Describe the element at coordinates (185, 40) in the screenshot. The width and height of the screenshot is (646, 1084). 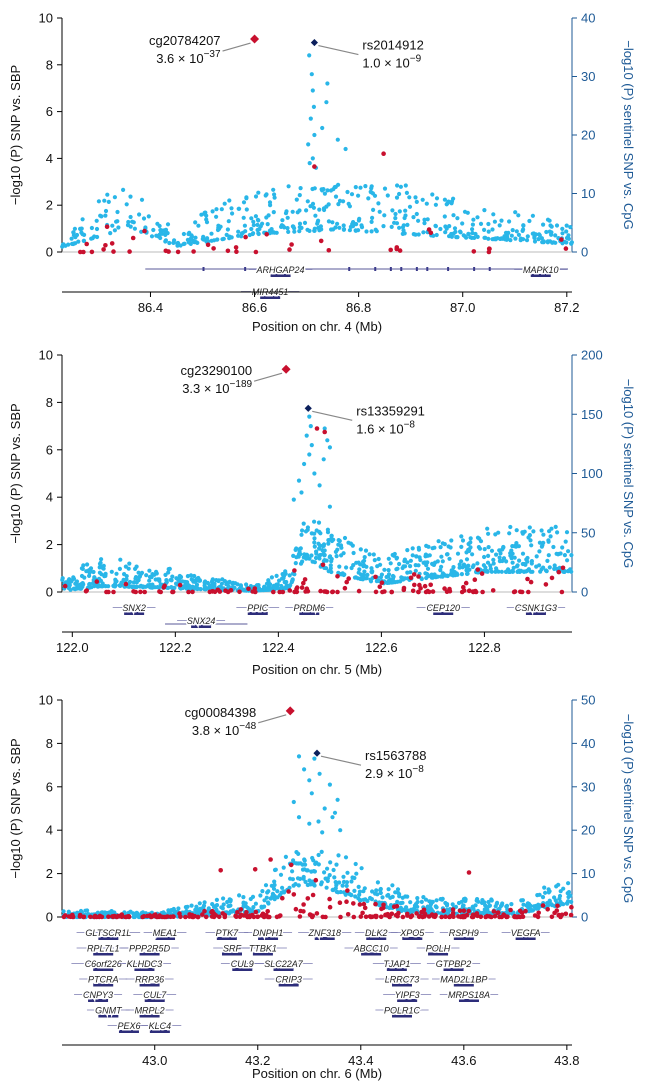
I see `cpg-label: cg20784207` at that location.